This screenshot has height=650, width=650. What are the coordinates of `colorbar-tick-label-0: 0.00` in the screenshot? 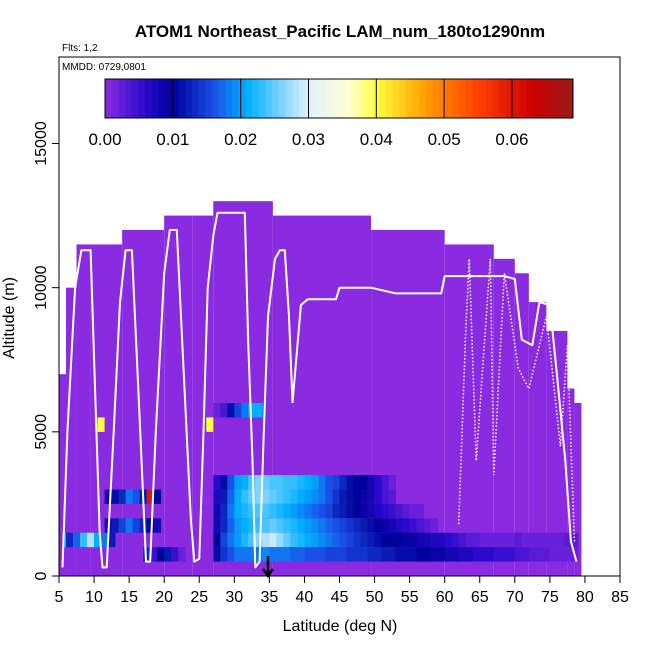 It's located at (104, 139).